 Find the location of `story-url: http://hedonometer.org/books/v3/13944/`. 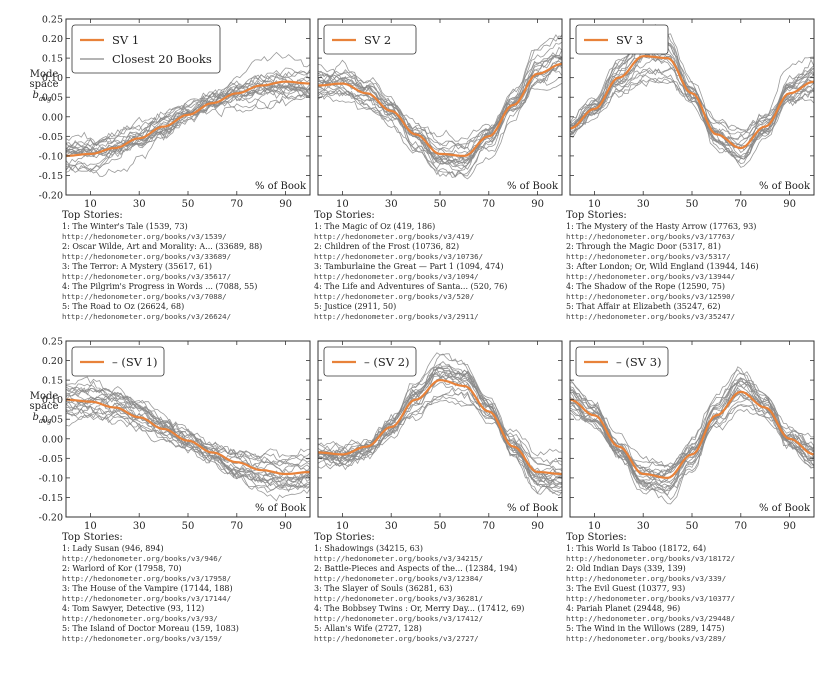

story-url: http://hedonometer.org/books/v3/13944/ is located at coordinates (651, 276).